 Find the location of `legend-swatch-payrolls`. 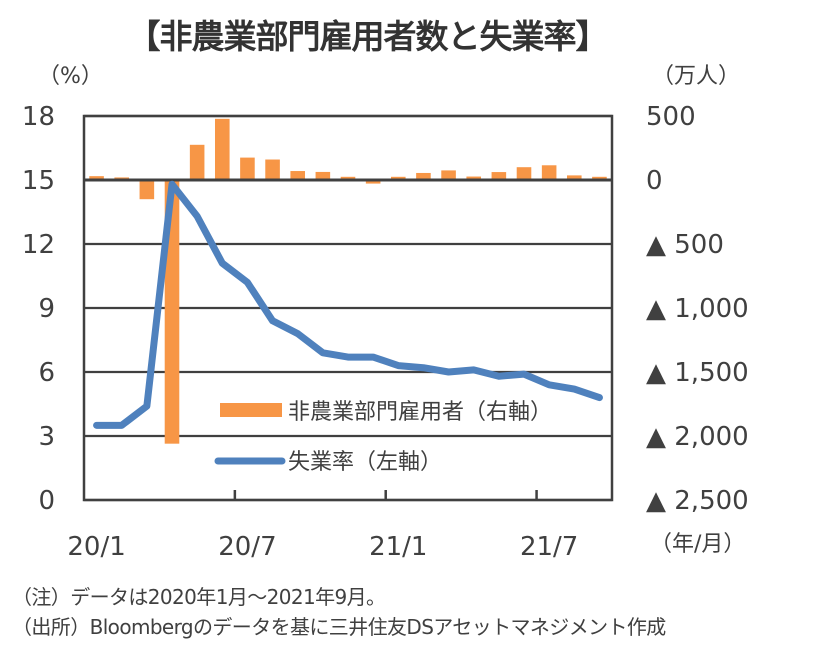

legend-swatch-payrolls is located at coordinates (251, 410).